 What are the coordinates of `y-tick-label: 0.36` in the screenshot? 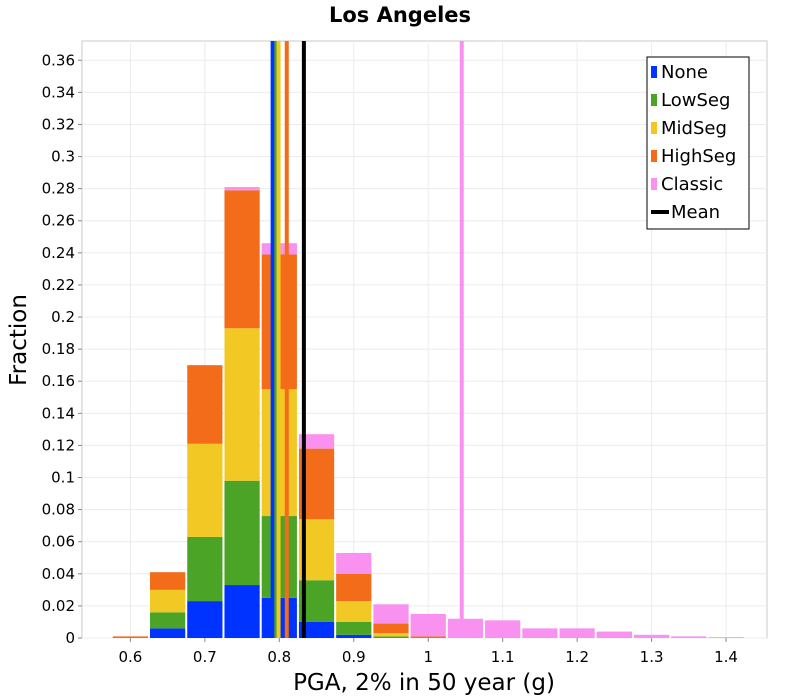 It's located at (58, 60).